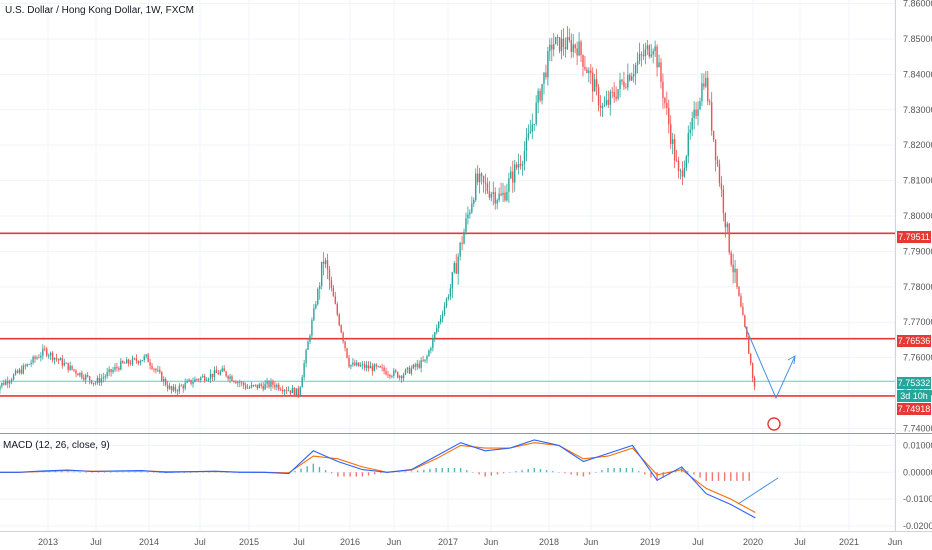 The image size is (932, 550). What do you see at coordinates (917, 145) in the screenshot?
I see `price-tick-label: 7.82000` at bounding box center [917, 145].